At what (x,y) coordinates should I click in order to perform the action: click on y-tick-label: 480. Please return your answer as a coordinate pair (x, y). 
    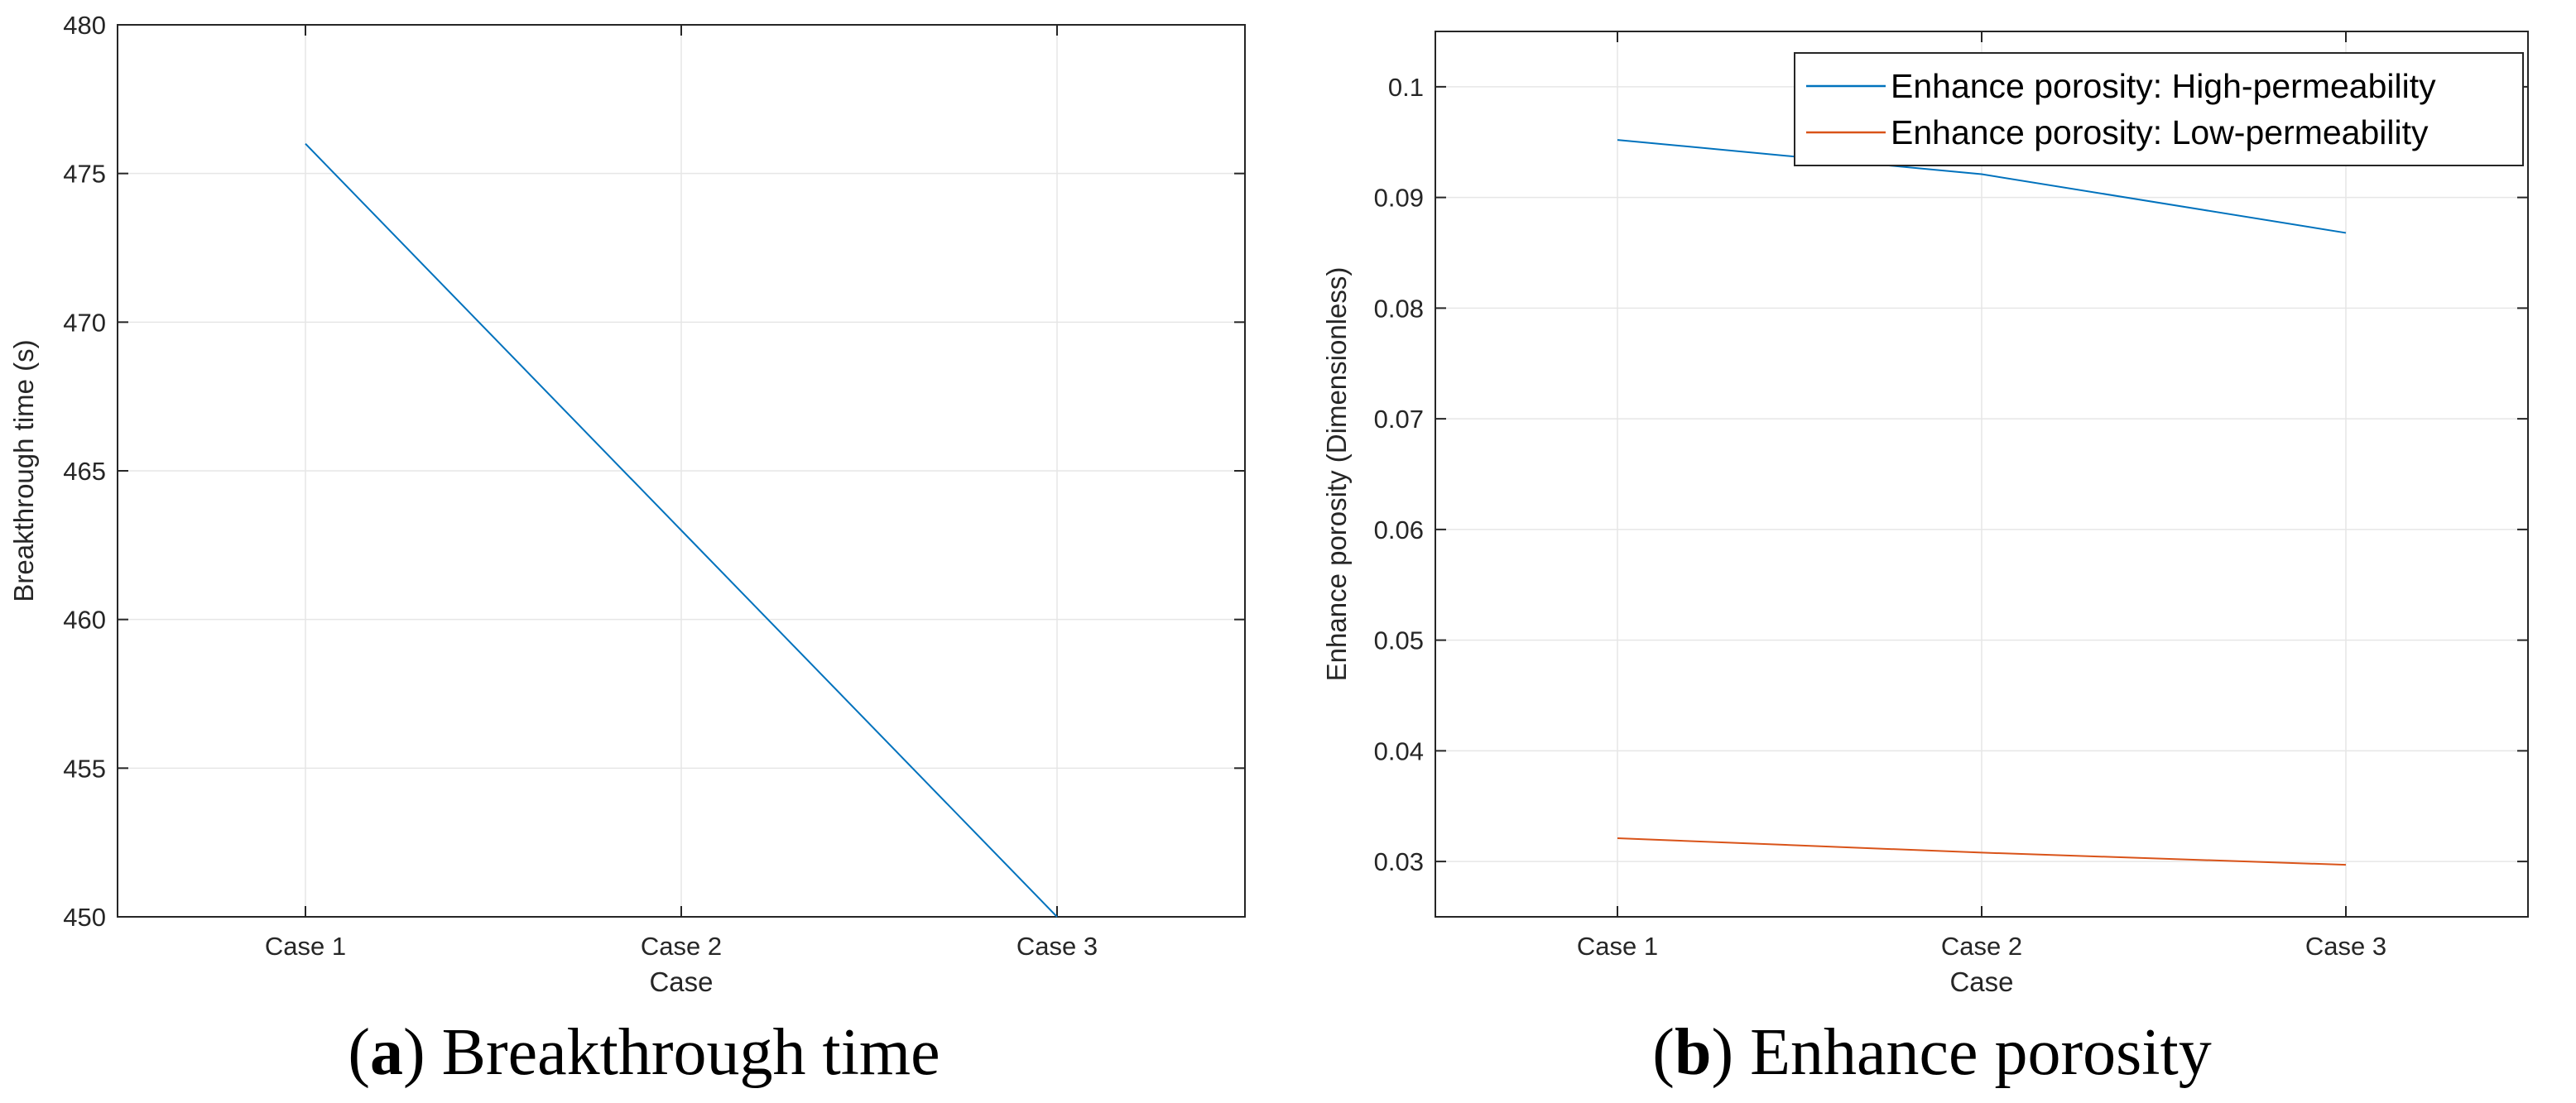
    Looking at the image, I should click on (84, 25).